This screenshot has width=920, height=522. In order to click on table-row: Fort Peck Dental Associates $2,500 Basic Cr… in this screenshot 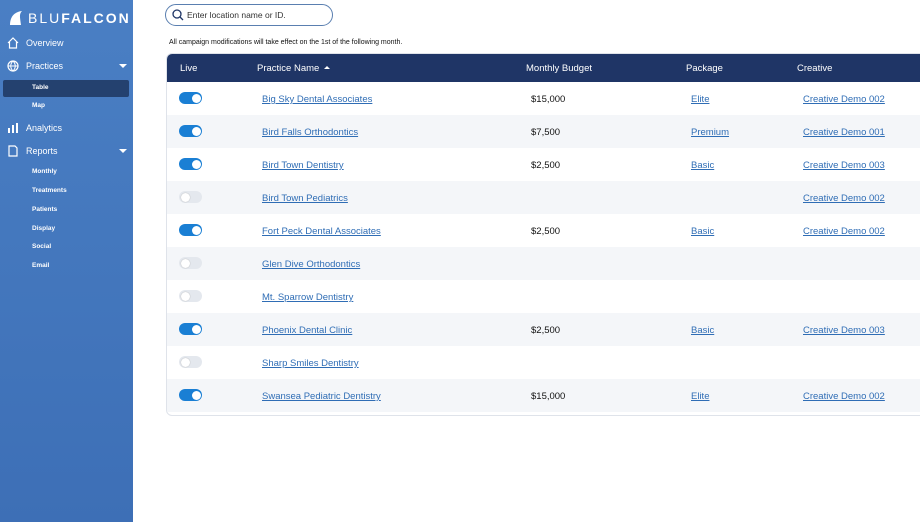, I will do `click(543, 230)`.